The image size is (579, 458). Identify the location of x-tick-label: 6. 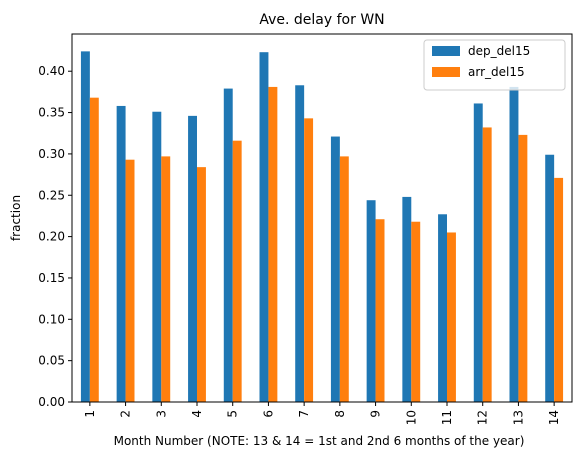
(268, 414).